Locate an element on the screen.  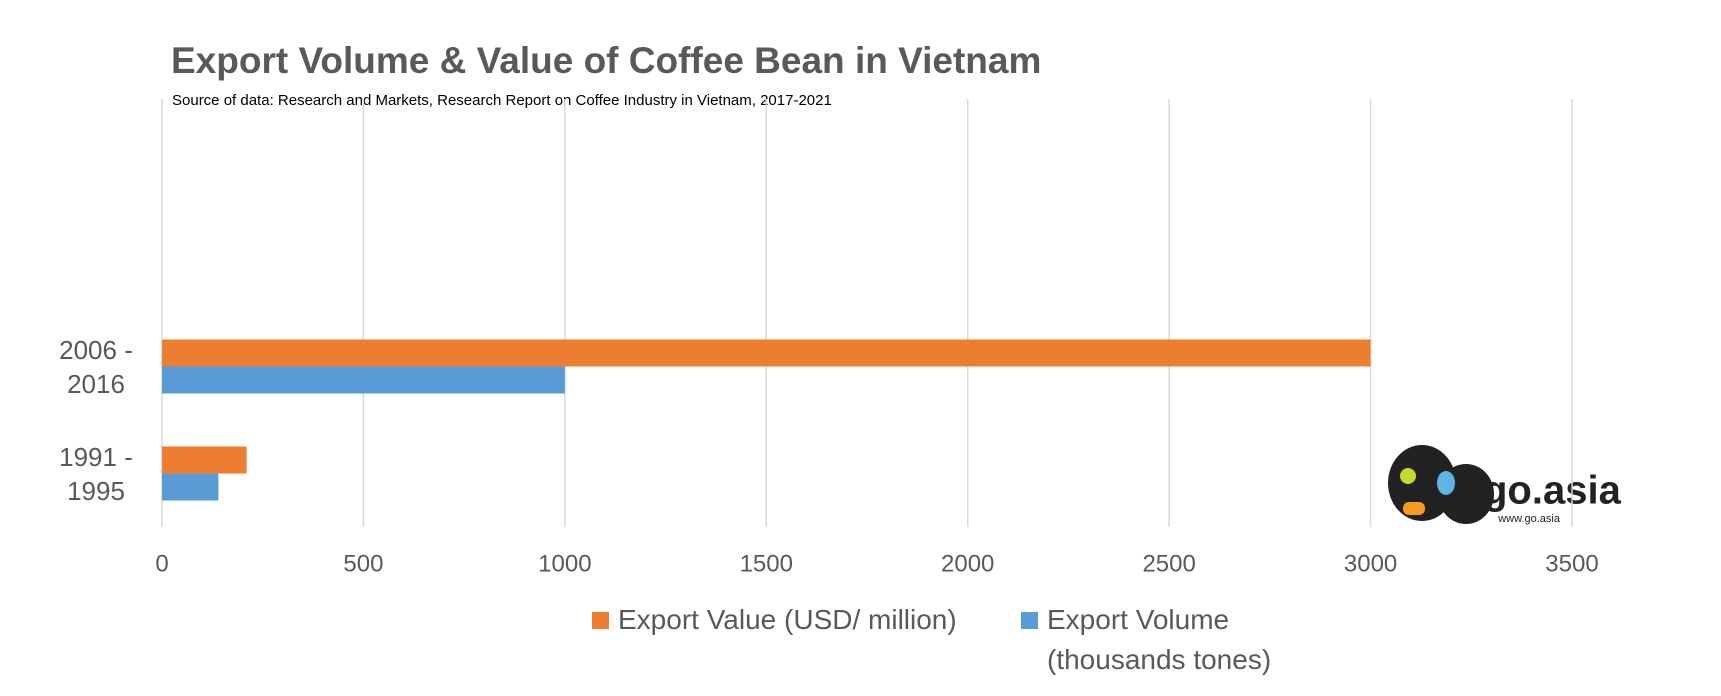
legend-label: Export Volume (thousands tones) is located at coordinates (1159, 639).